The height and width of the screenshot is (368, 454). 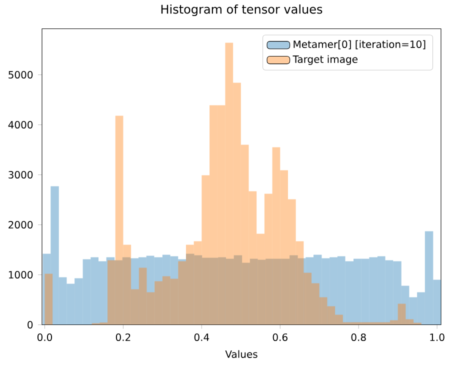 What do you see at coordinates (20, 125) in the screenshot?
I see `y-tick-label: 4000` at bounding box center [20, 125].